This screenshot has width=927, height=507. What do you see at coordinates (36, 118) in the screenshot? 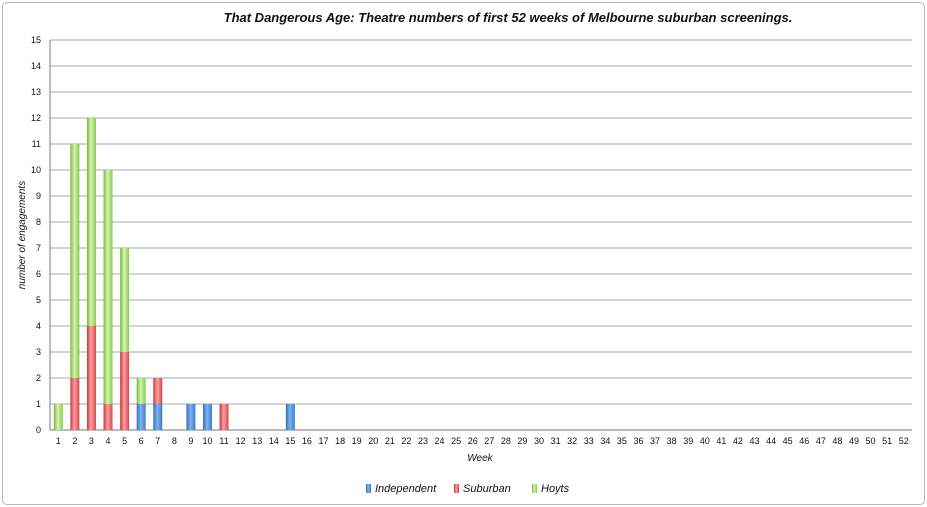
I see `y-tick-label: 12` at bounding box center [36, 118].